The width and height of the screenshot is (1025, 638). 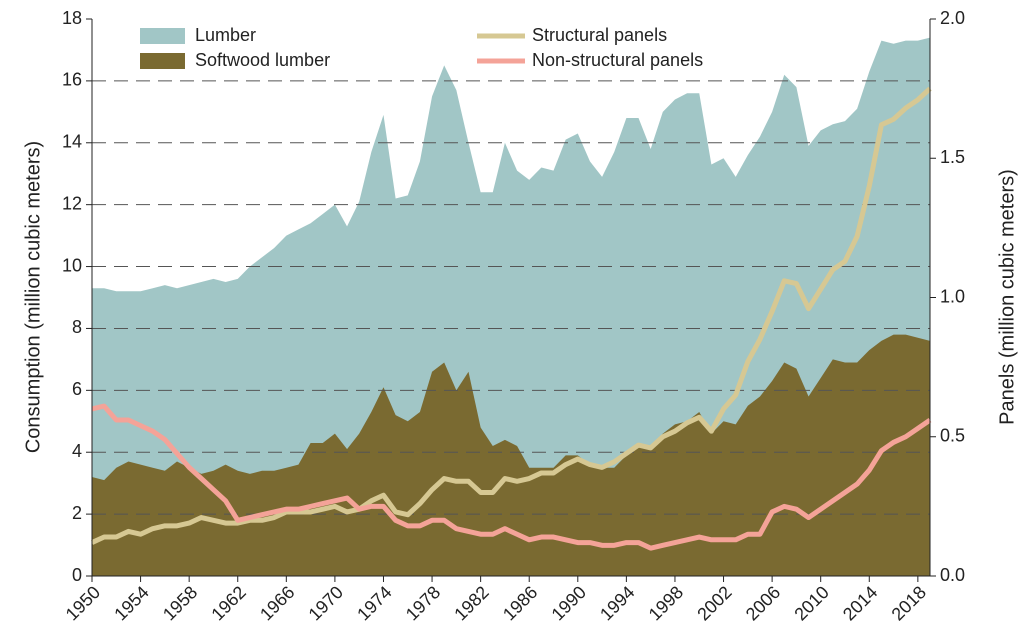 I want to click on y-tick-label: 4, so click(x=77, y=451).